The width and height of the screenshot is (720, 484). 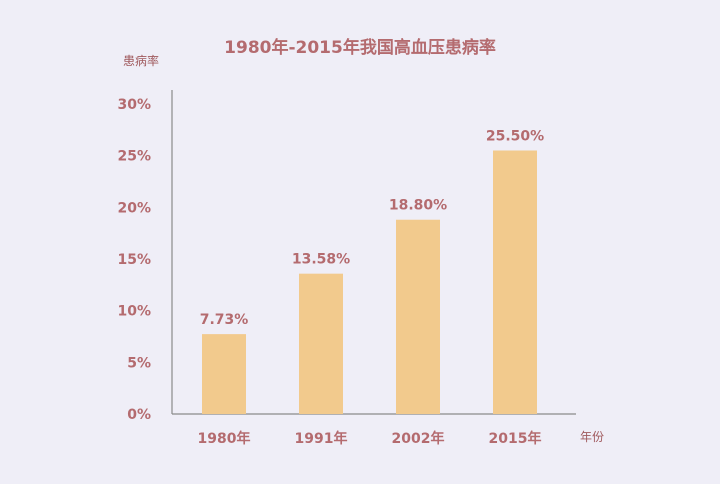 I want to click on y-tick-label: 30%, so click(x=134, y=105).